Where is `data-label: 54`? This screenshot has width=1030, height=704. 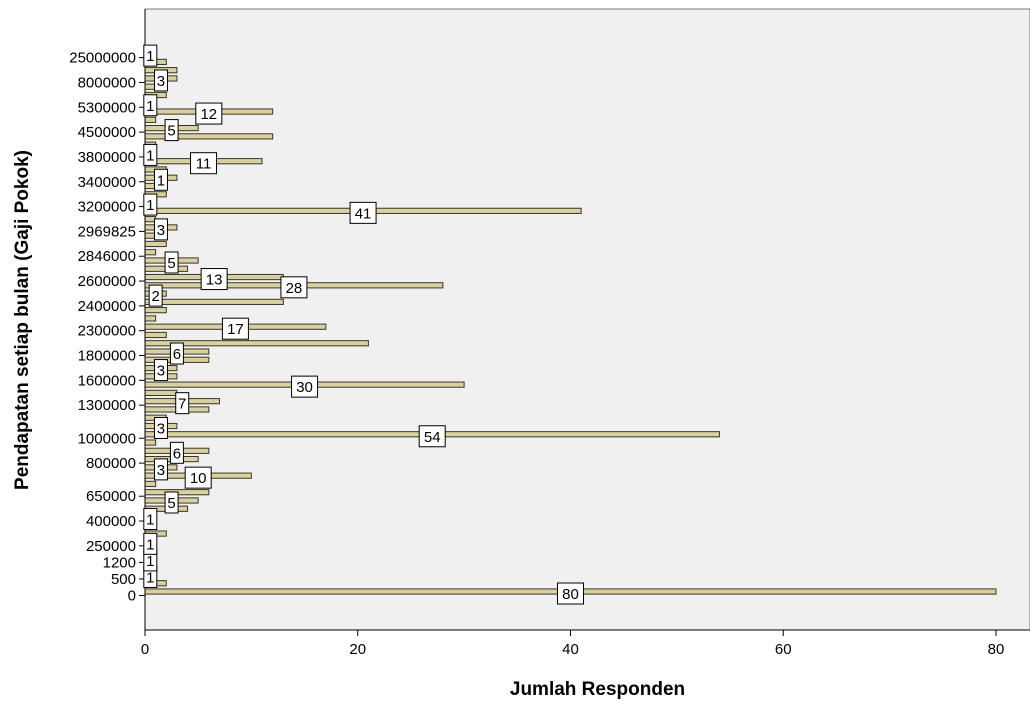
data-label: 54 is located at coordinates (432, 436).